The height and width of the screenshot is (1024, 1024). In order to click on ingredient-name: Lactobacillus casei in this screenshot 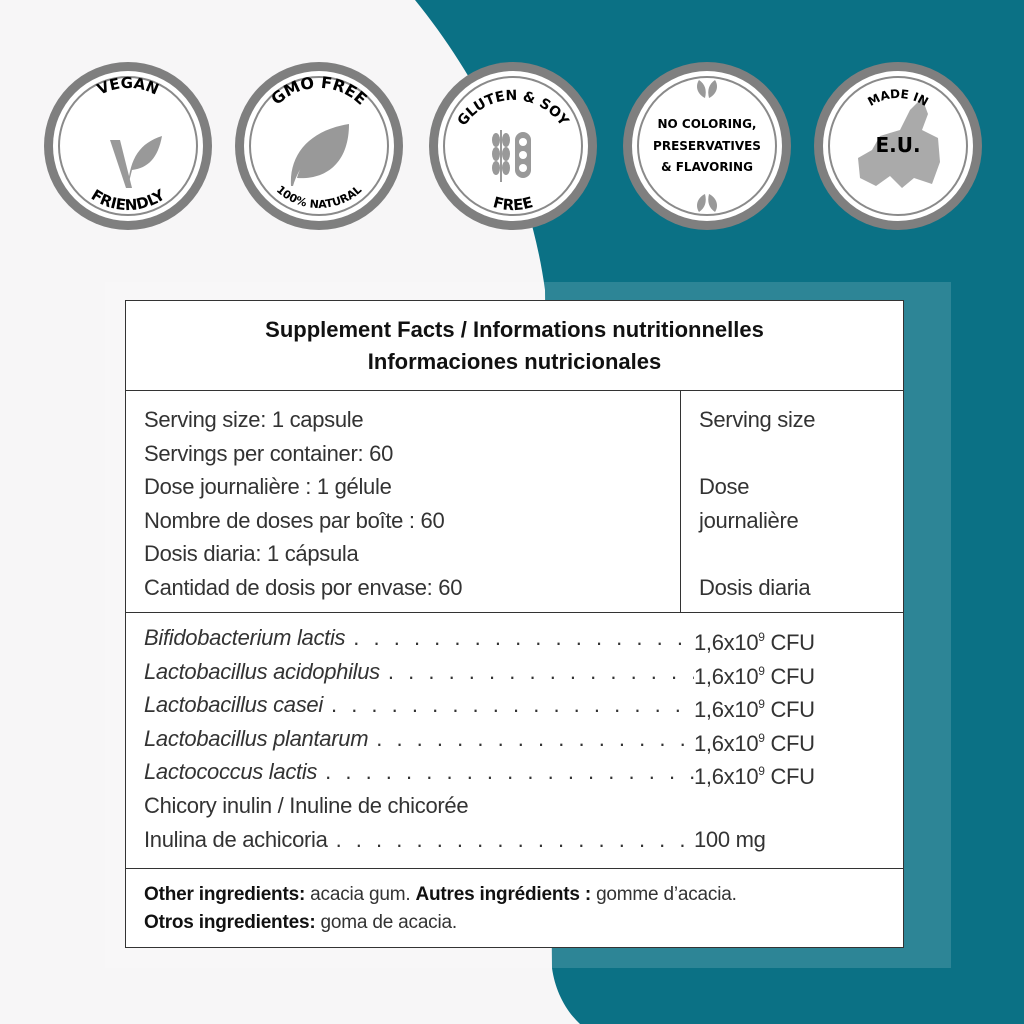, I will do `click(233, 705)`.